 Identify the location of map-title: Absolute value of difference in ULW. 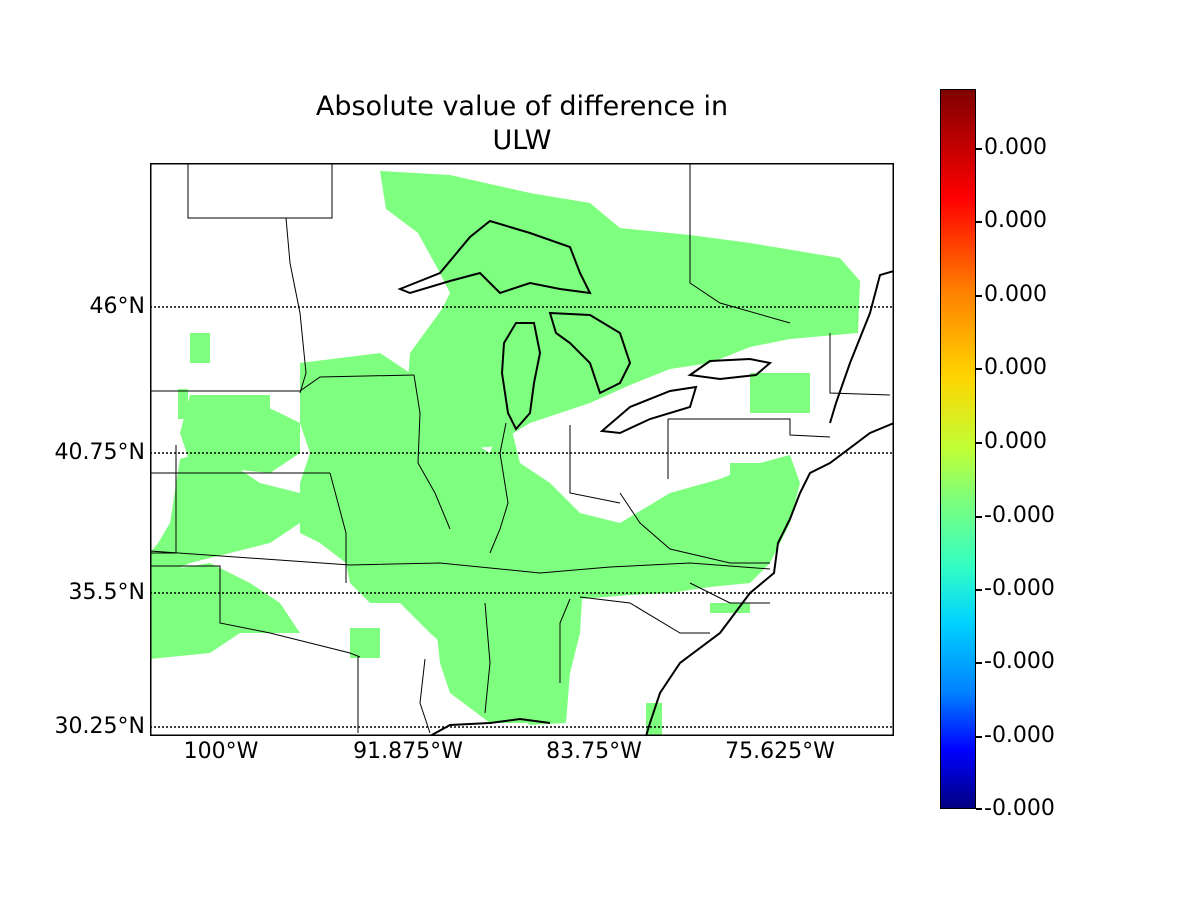
(522, 124).